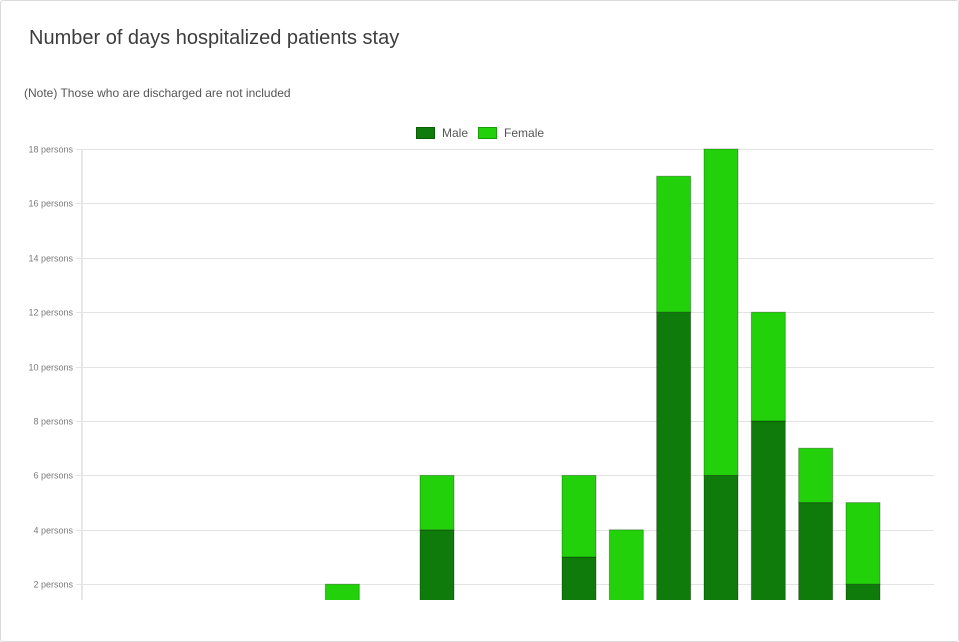  What do you see at coordinates (425, 133) in the screenshot?
I see `legend-swatch-male` at bounding box center [425, 133].